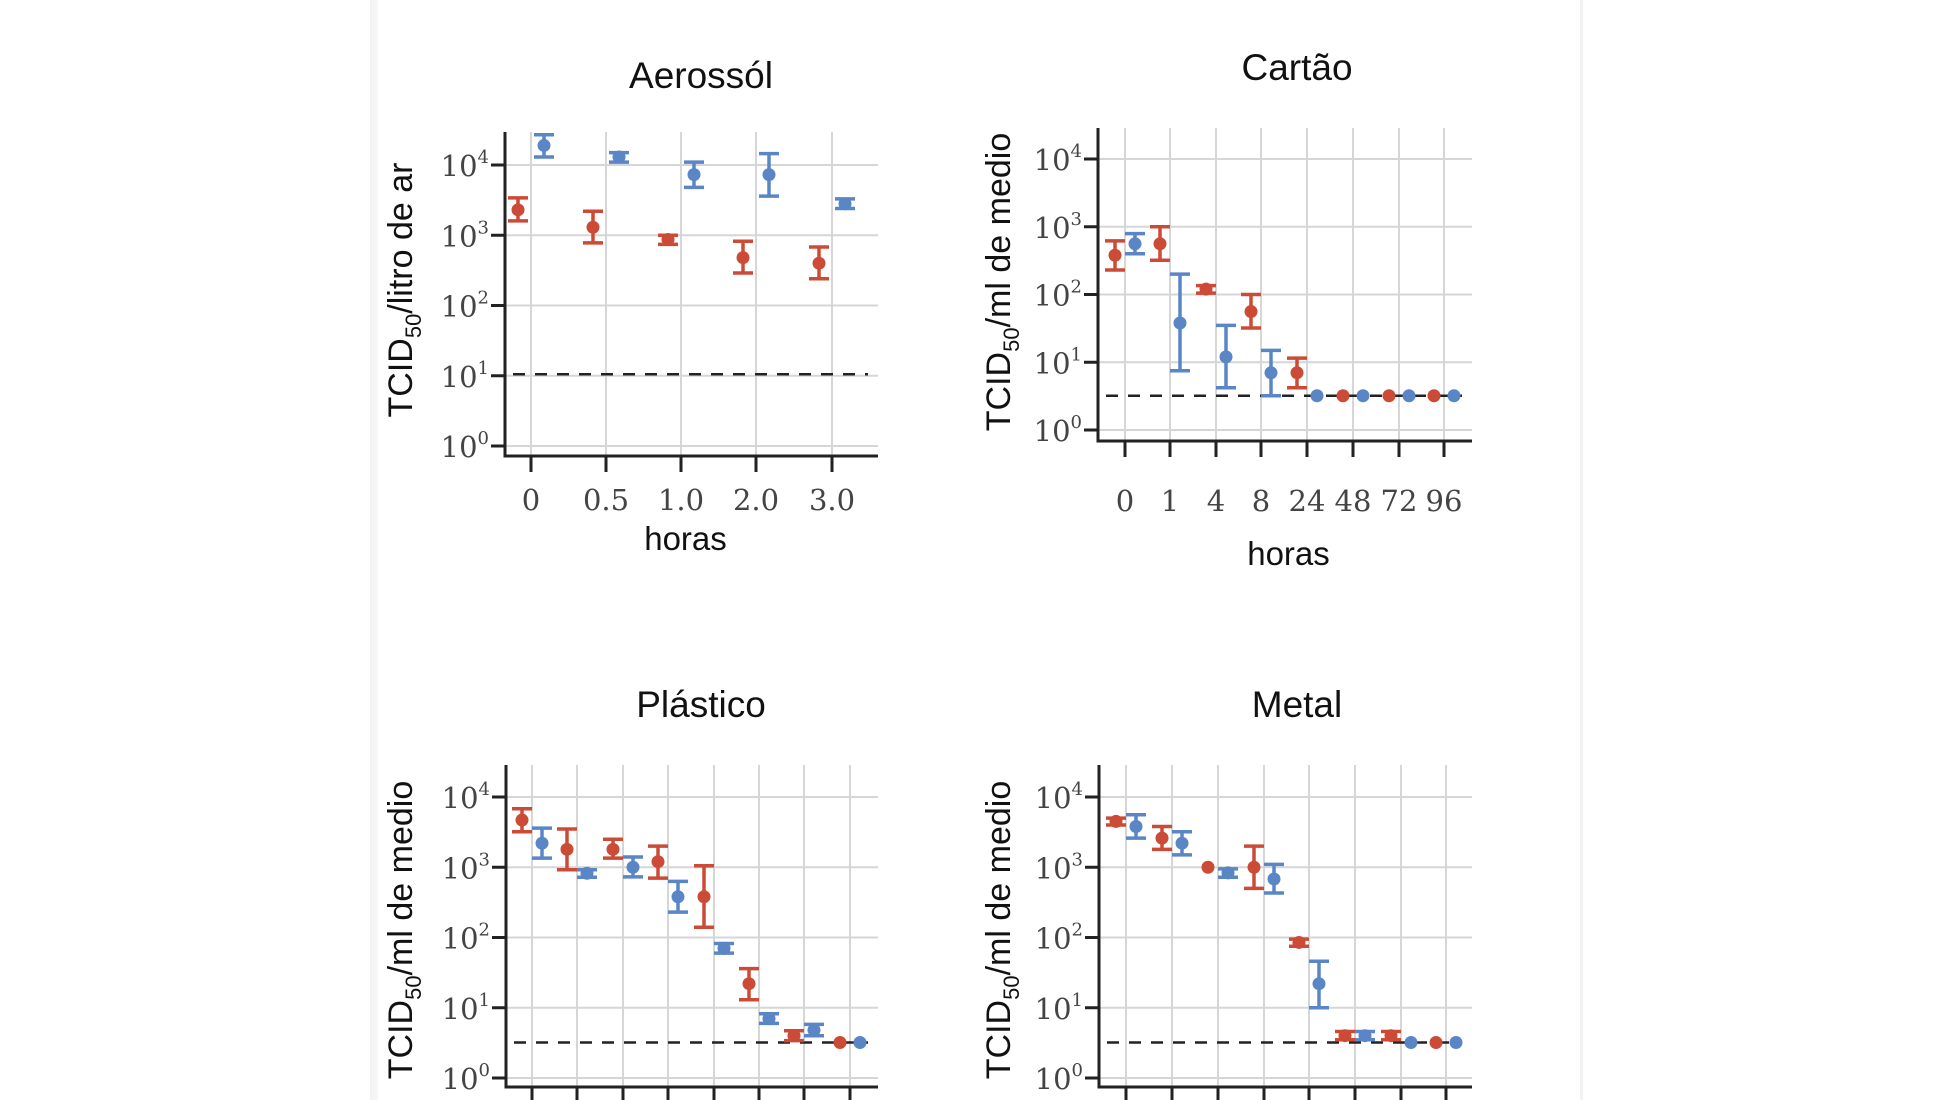  What do you see at coordinates (606, 500) in the screenshot?
I see `x-tick-label: 0.5` at bounding box center [606, 500].